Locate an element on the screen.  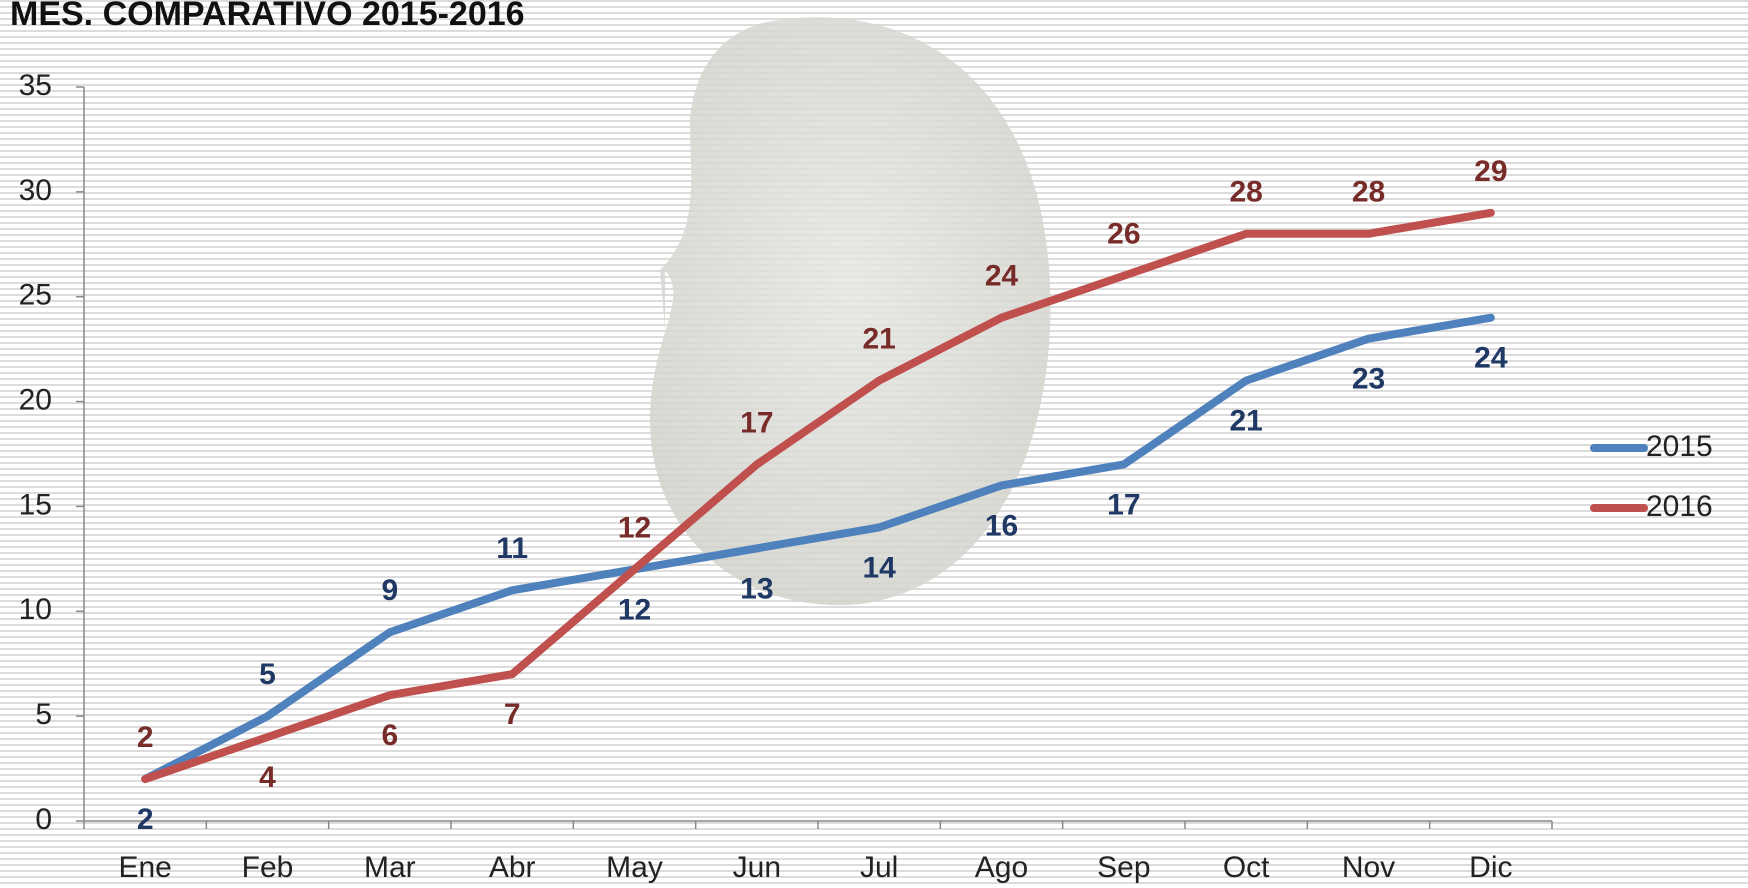
y-tick-label: 0 is located at coordinates (43, 819).